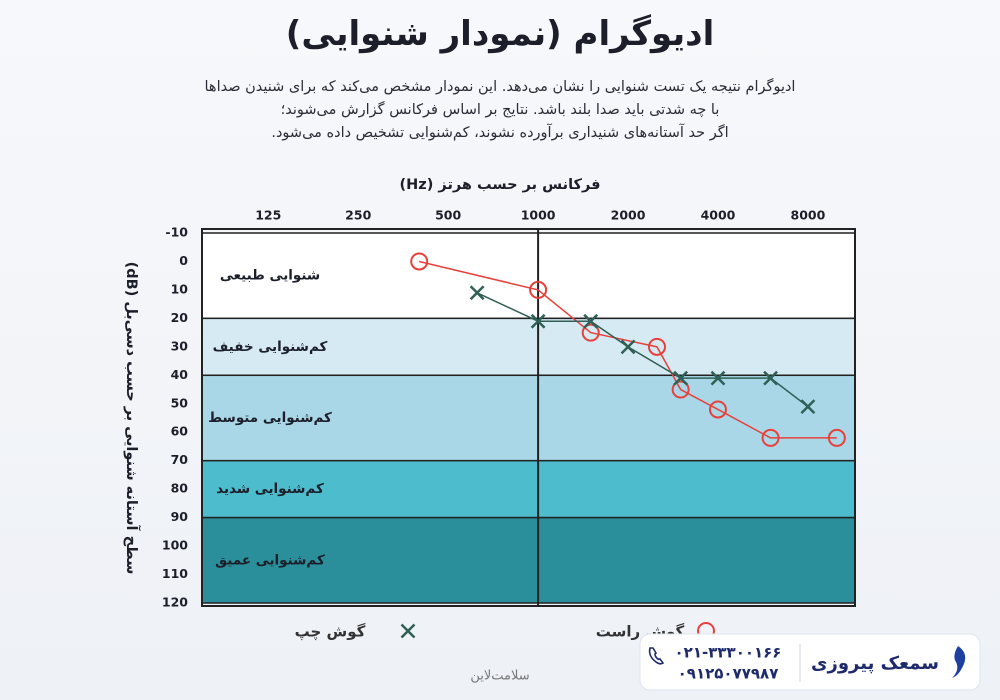 This screenshot has height=700, width=1000. Describe the element at coordinates (728, 674) in the screenshot. I see `phone-number: ۰۹۱۲۵۰۷۷۹۸۷` at that location.